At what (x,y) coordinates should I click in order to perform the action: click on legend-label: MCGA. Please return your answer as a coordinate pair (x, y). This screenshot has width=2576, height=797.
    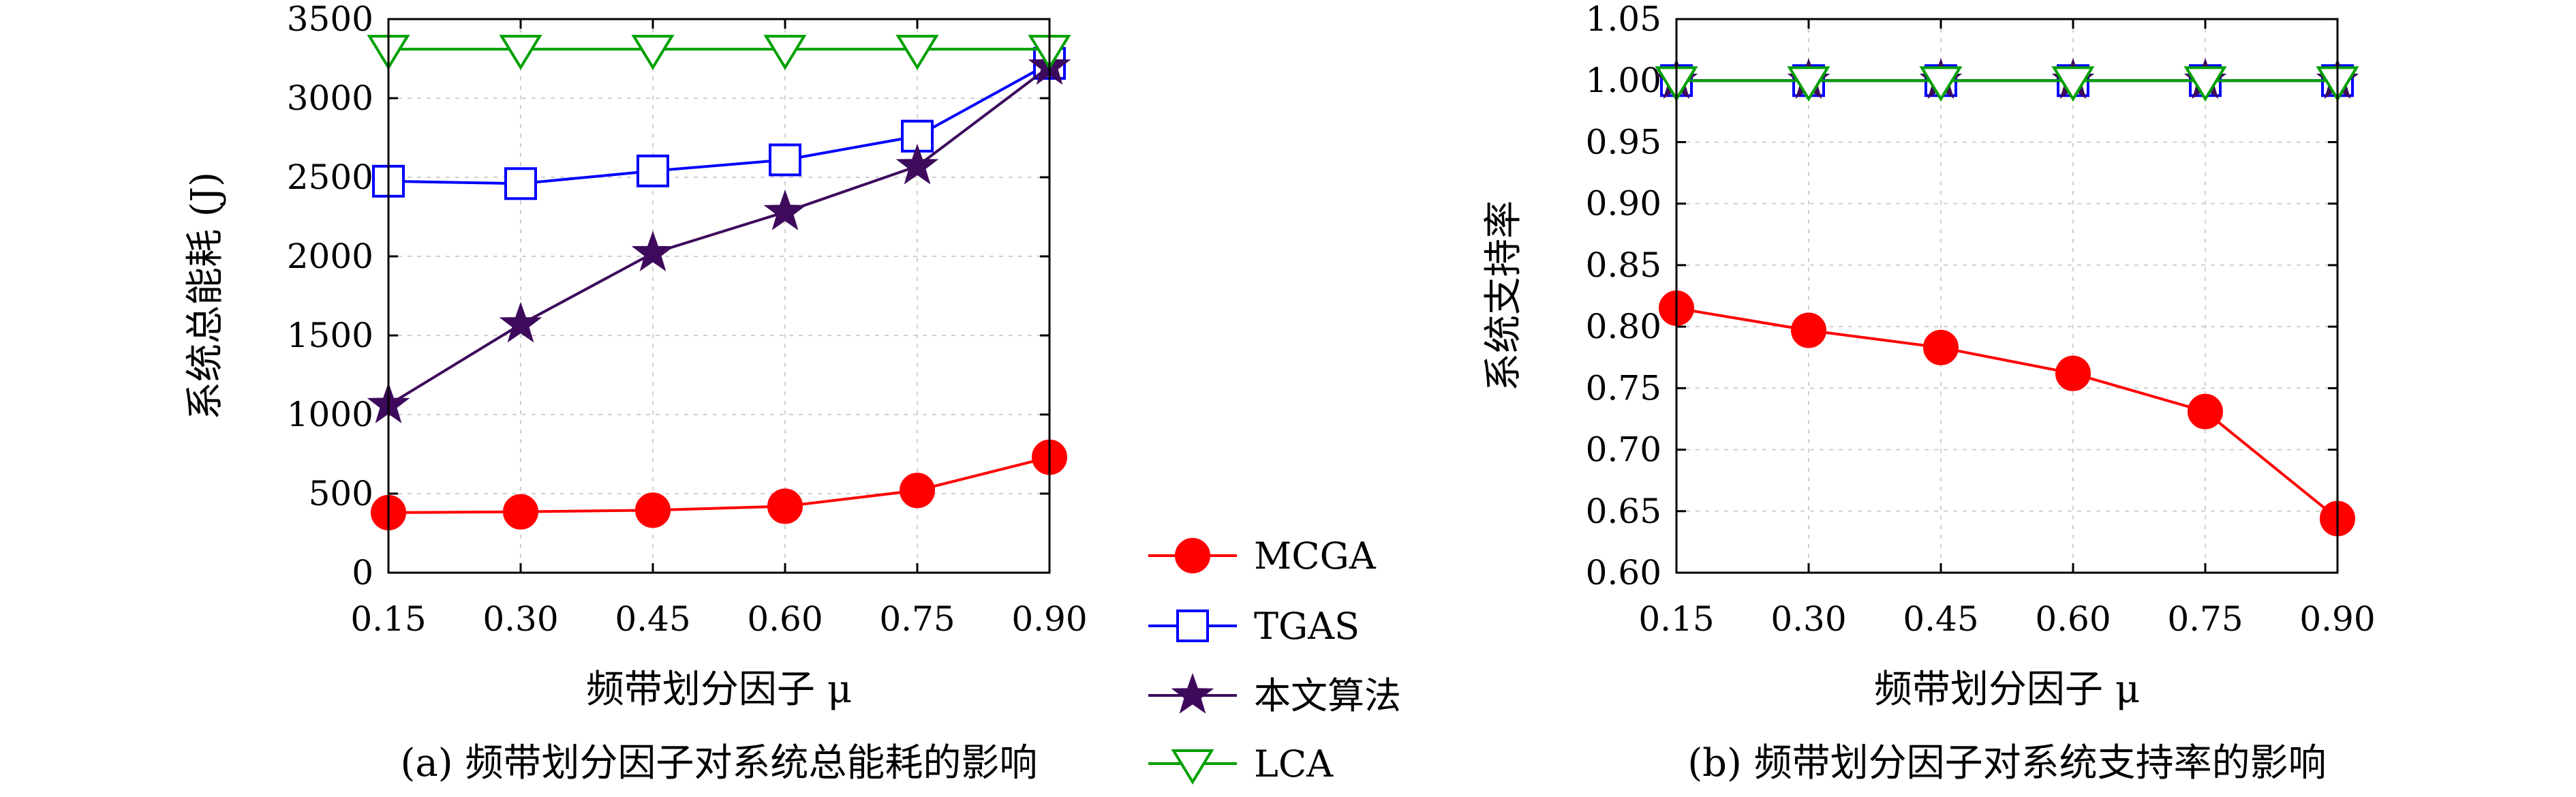
    Looking at the image, I should click on (1315, 556).